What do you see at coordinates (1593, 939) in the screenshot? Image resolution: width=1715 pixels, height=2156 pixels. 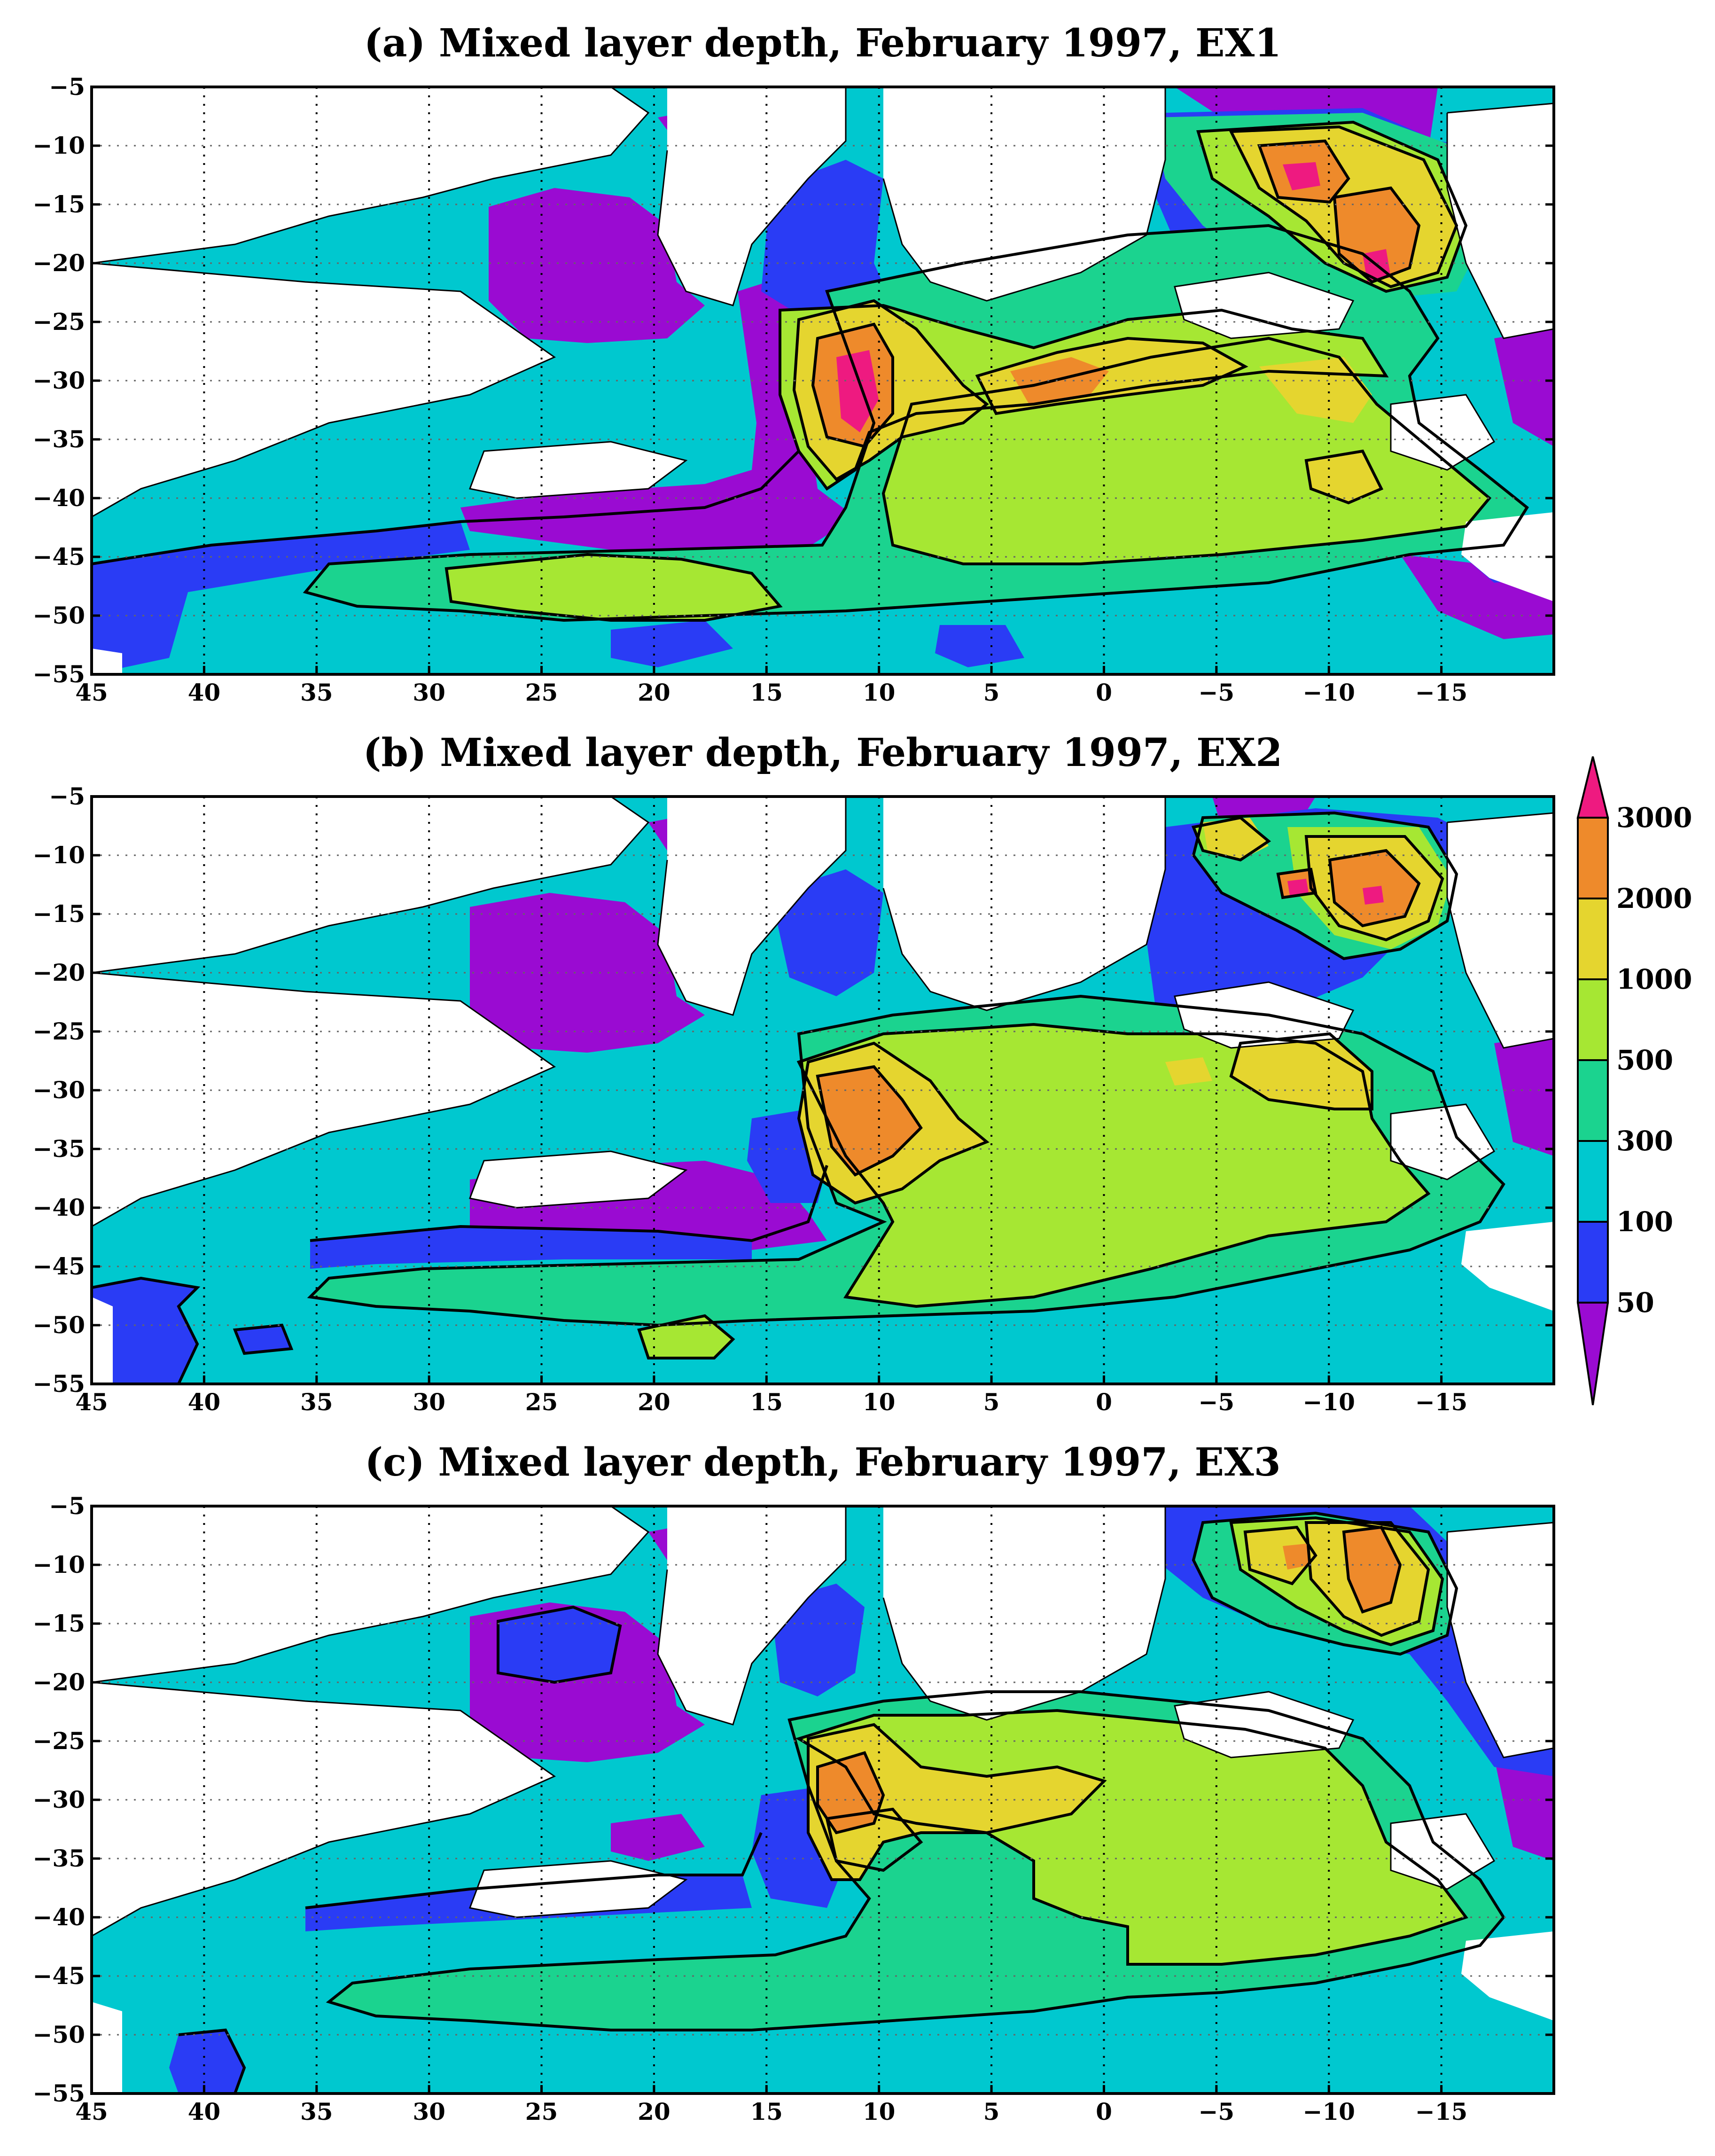 I see `colorbar-band-1000-2000` at bounding box center [1593, 939].